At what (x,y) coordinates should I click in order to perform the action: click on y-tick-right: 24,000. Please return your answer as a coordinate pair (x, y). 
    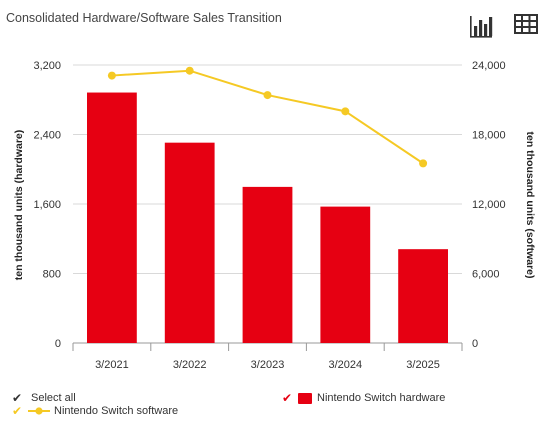
    Looking at the image, I should click on (489, 66).